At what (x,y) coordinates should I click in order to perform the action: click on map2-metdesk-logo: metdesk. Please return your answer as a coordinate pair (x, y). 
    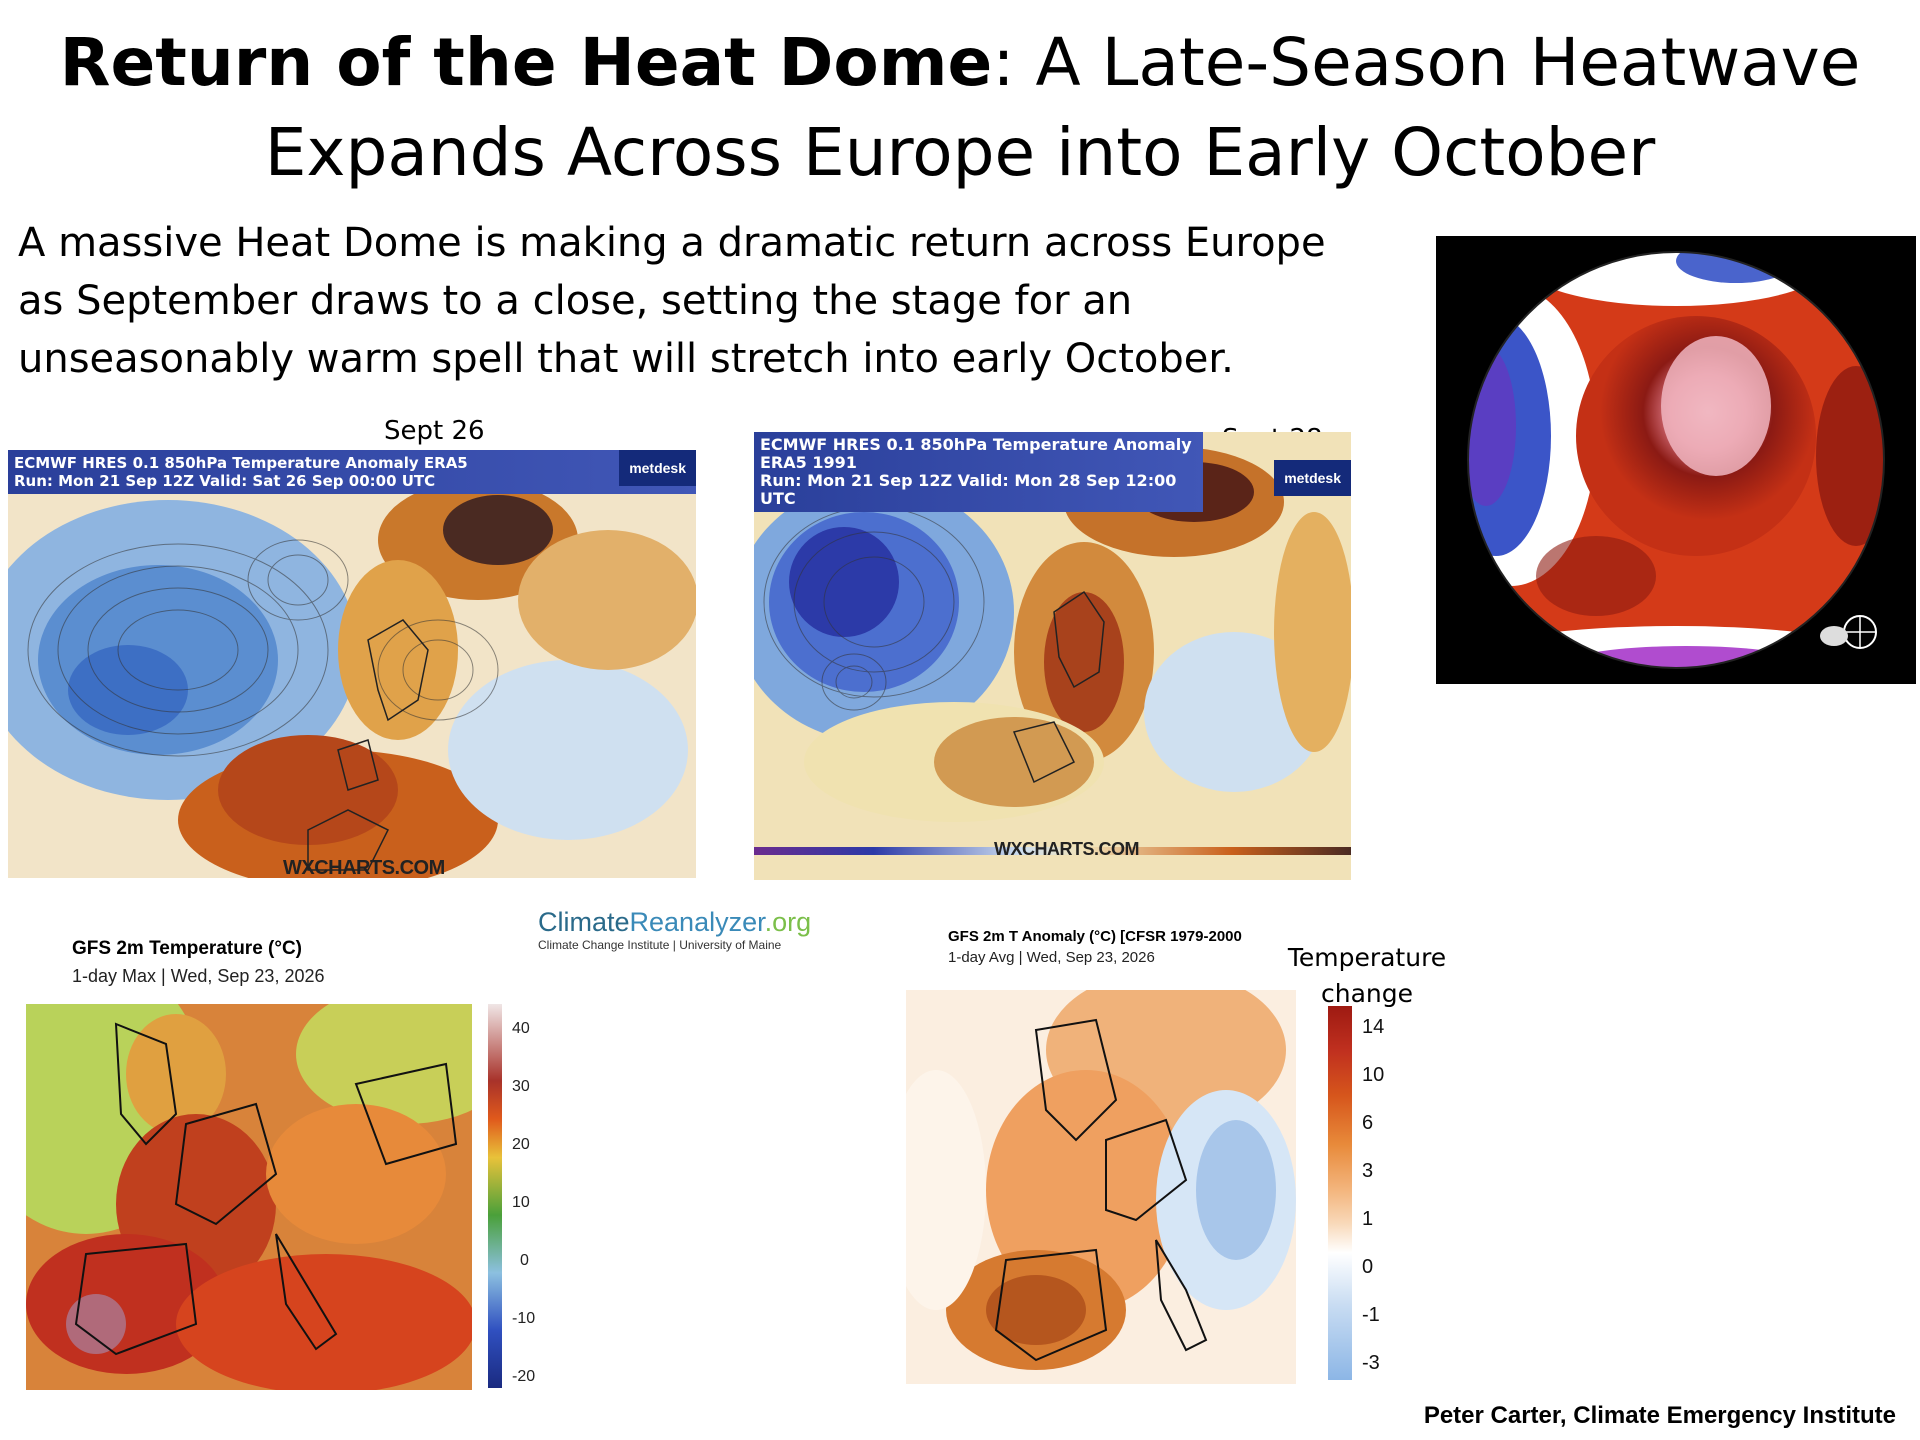
    Looking at the image, I should click on (1312, 478).